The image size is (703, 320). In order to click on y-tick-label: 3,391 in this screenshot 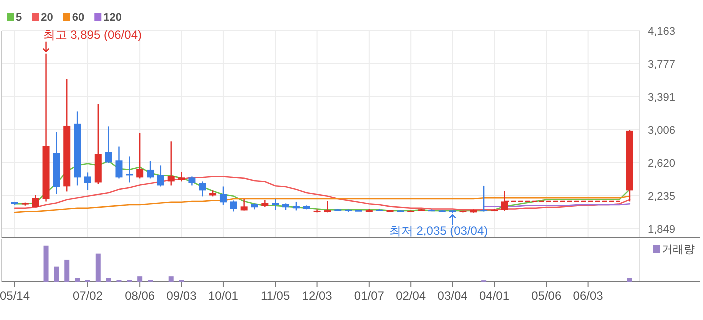, I will do `click(662, 98)`.